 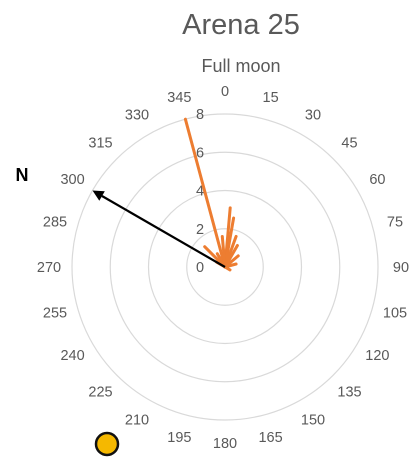 I want to click on angle-tick-165: 165, so click(x=270, y=438).